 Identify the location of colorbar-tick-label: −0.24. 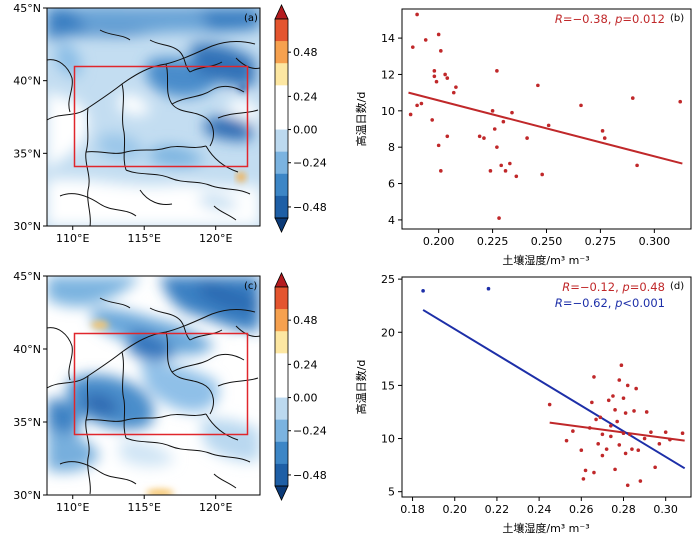
(310, 163).